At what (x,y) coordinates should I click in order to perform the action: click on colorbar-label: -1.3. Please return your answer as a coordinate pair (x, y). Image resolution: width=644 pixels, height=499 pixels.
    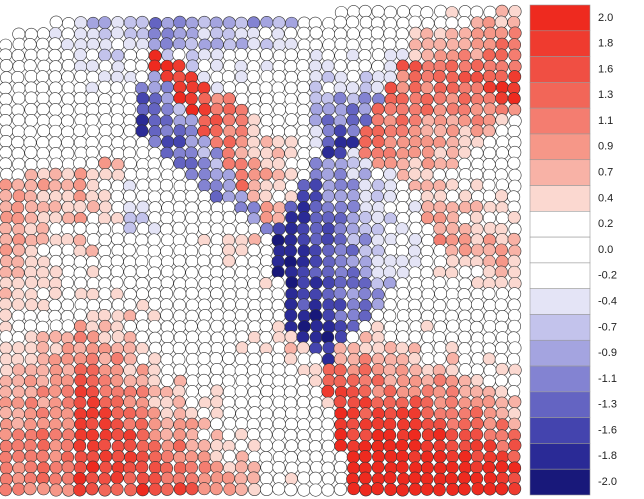
    Looking at the image, I should click on (607, 405).